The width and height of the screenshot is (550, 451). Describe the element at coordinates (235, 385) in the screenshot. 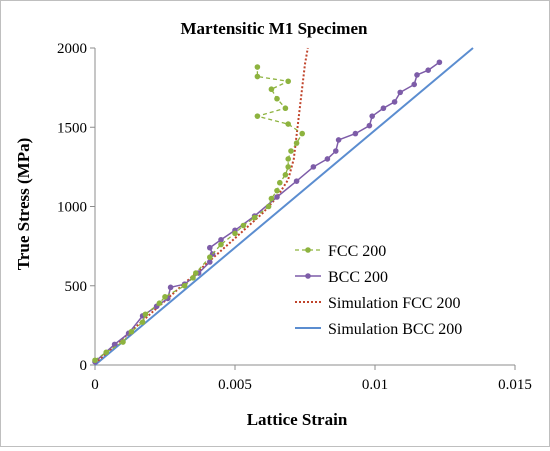

I see `x-tick-label: 0.005` at that location.